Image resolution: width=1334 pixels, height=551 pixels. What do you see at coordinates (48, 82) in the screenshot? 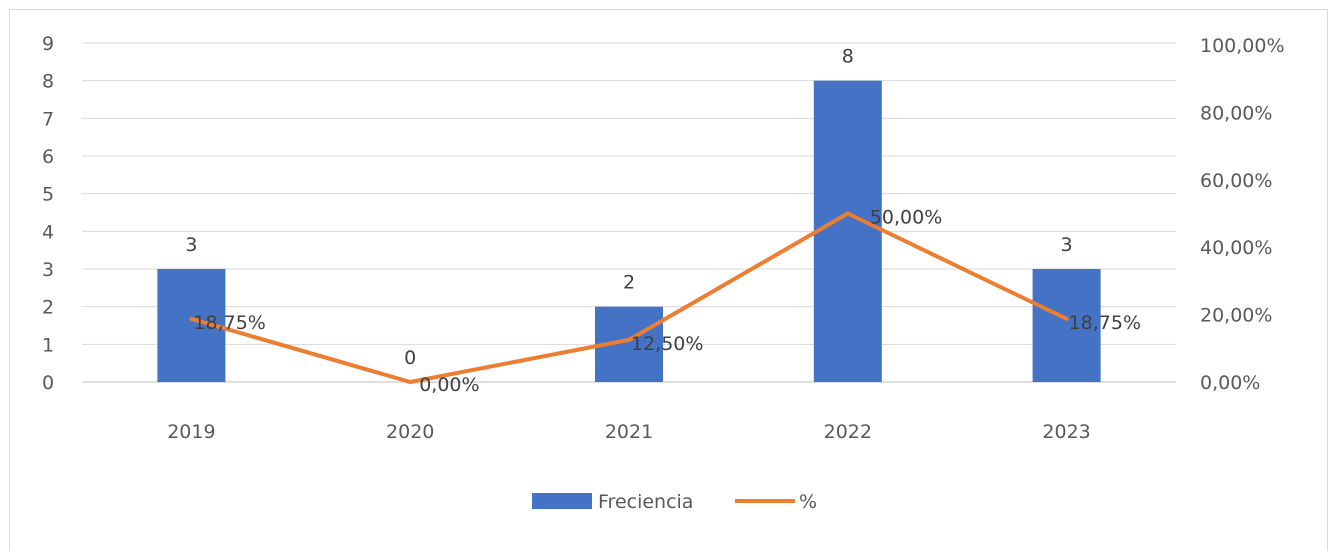
I see `left-tick-label: 8` at bounding box center [48, 82].